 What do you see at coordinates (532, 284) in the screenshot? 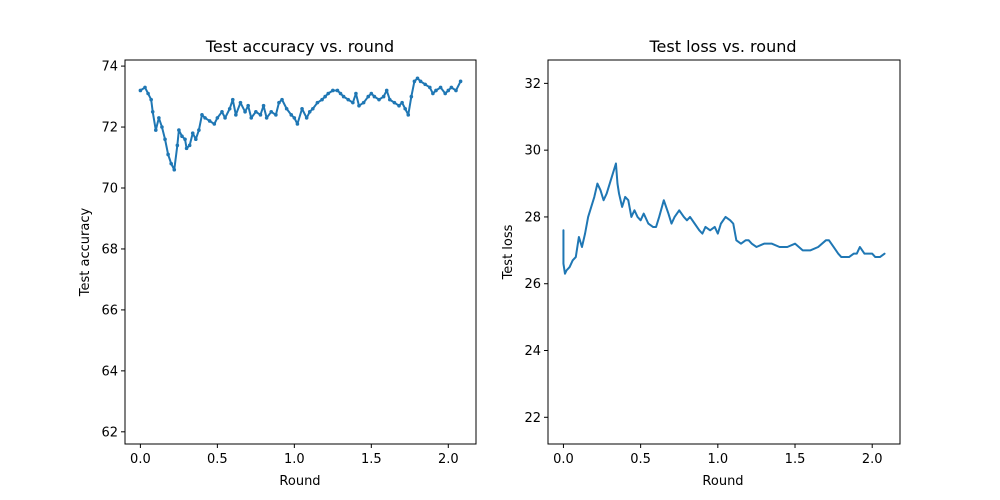
I see `loss-ytick-label: 26` at bounding box center [532, 284].